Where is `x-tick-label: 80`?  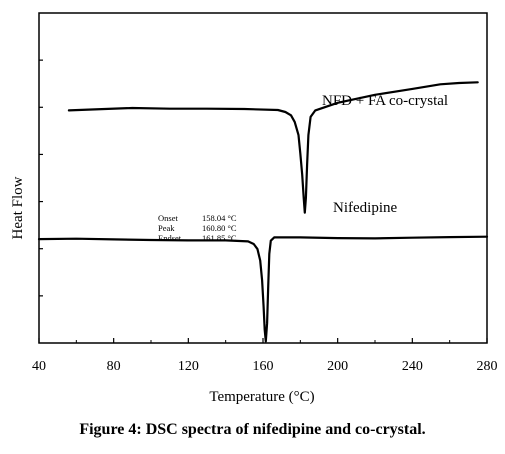
x-tick-label: 80 is located at coordinates (114, 366).